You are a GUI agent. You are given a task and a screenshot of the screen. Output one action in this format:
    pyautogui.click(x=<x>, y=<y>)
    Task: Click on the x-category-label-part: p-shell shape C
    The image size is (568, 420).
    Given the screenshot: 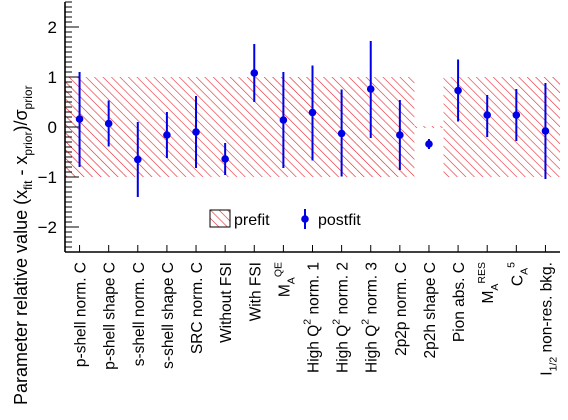 What is the action you would take?
    pyautogui.click(x=110, y=316)
    